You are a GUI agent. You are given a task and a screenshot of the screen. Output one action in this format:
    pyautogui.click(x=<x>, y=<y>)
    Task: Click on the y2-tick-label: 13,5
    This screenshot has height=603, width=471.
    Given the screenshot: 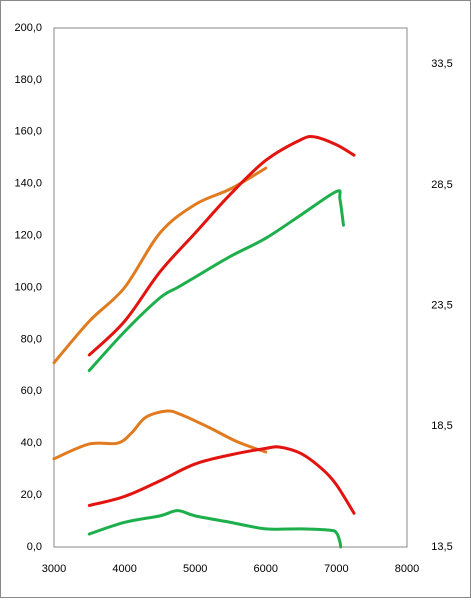 What is the action you would take?
    pyautogui.click(x=441, y=547)
    